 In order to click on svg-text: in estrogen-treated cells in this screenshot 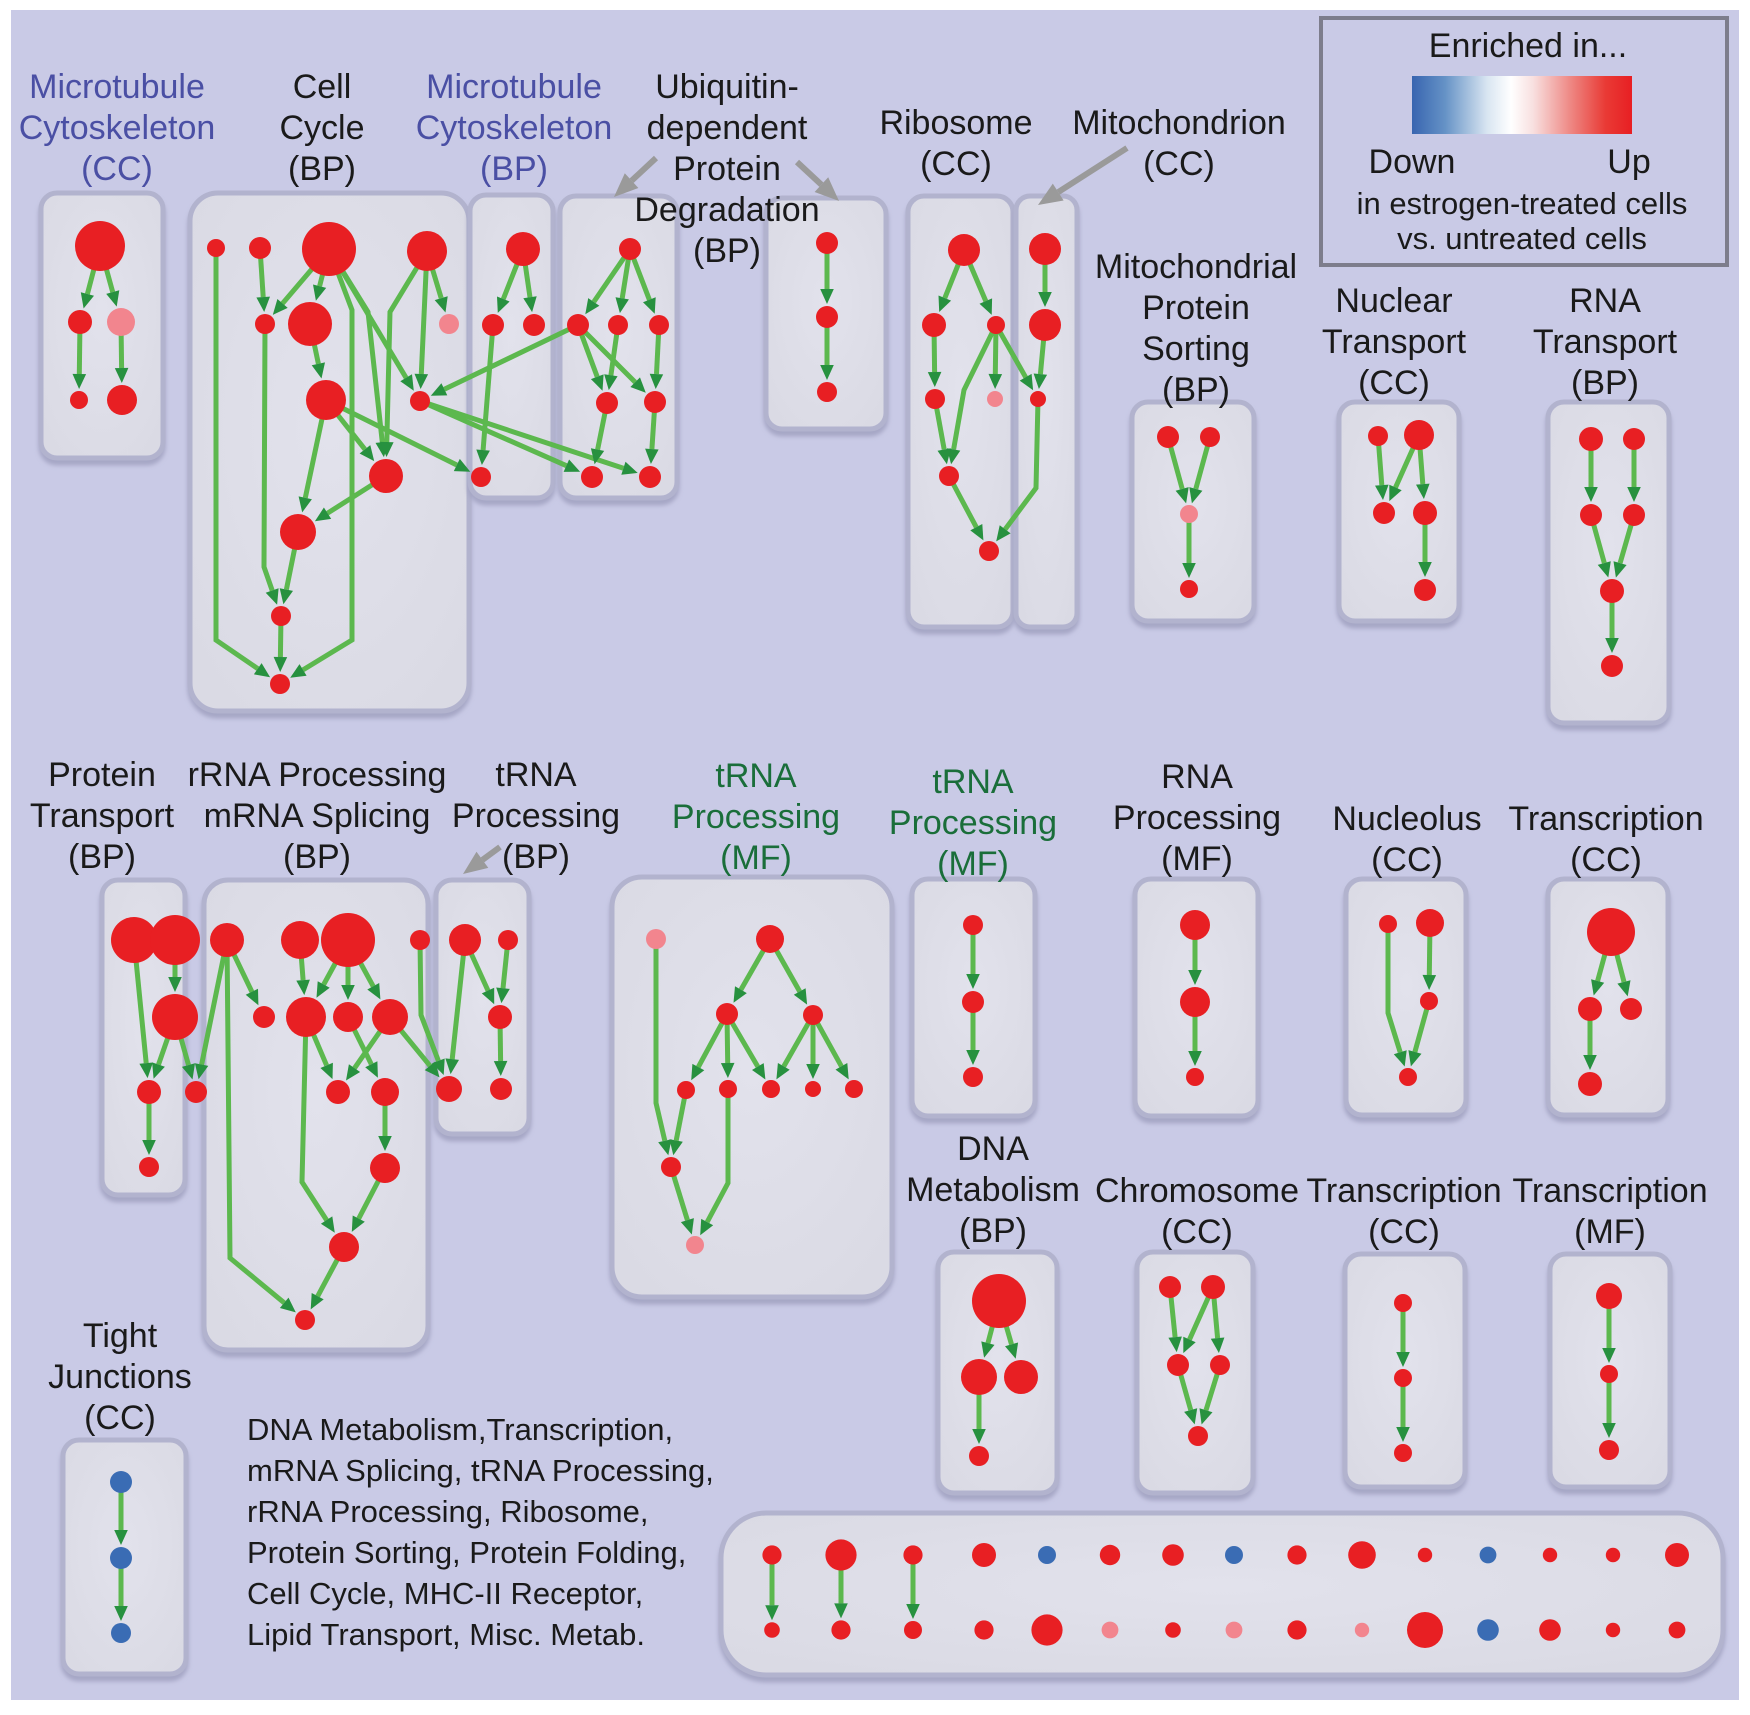, I will do `click(1522, 203)`.